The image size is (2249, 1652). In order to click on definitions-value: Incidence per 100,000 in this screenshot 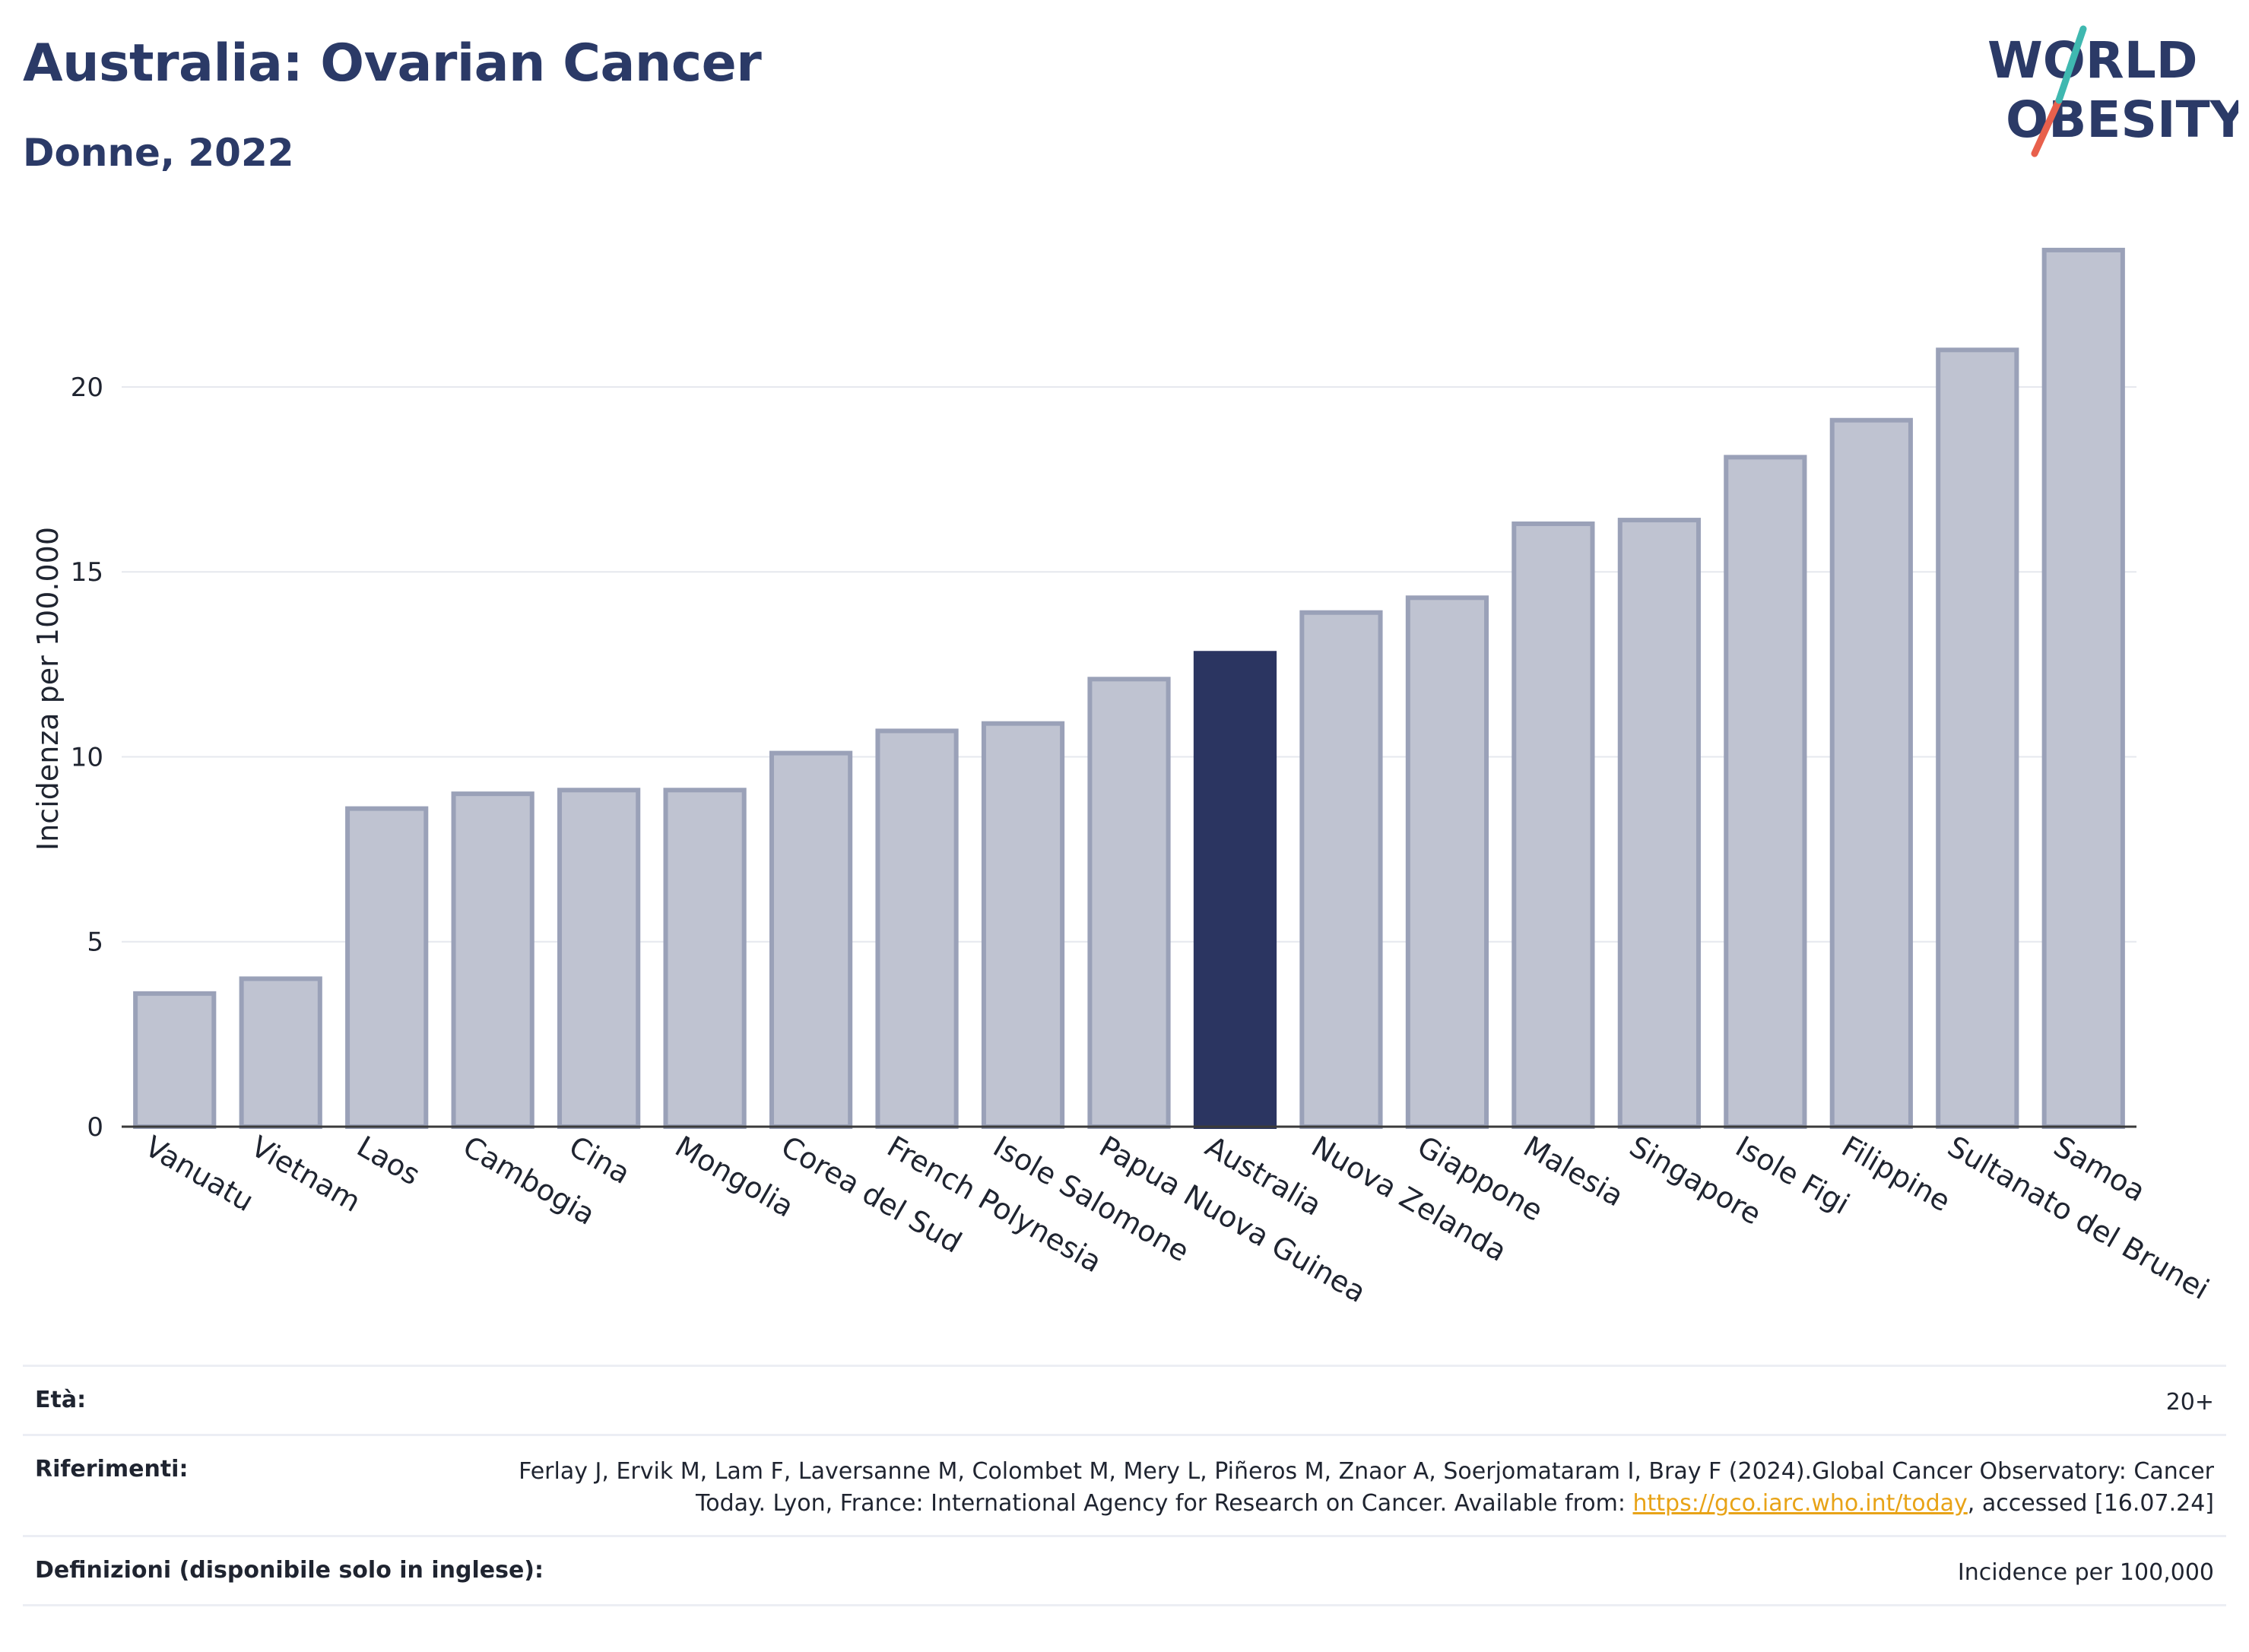, I will do `click(2085, 1572)`.